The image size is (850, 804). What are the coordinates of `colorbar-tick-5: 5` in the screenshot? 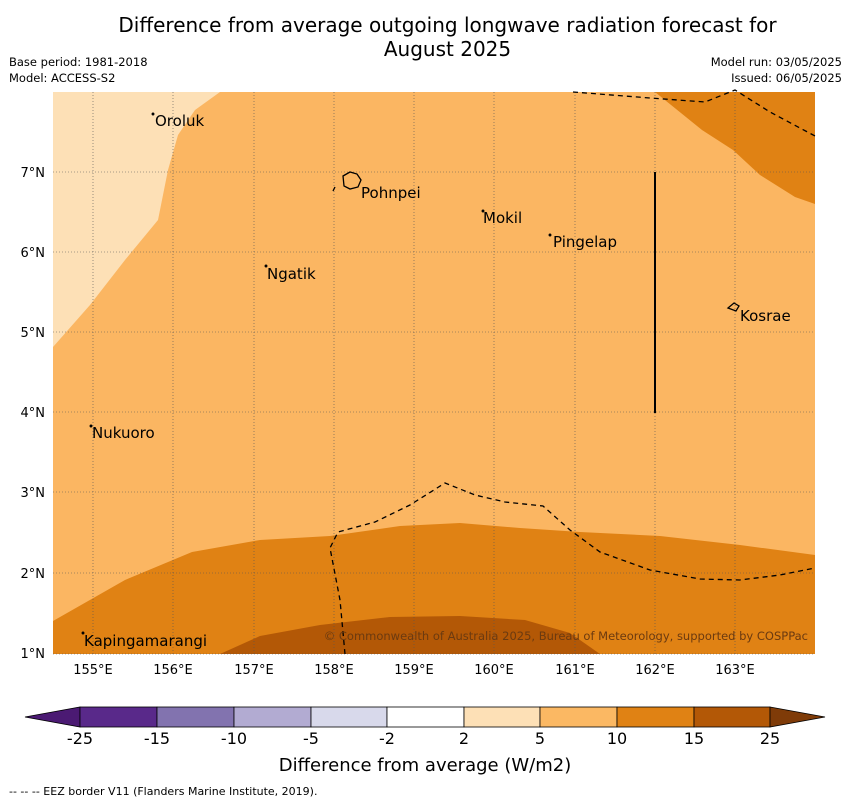 It's located at (540, 738).